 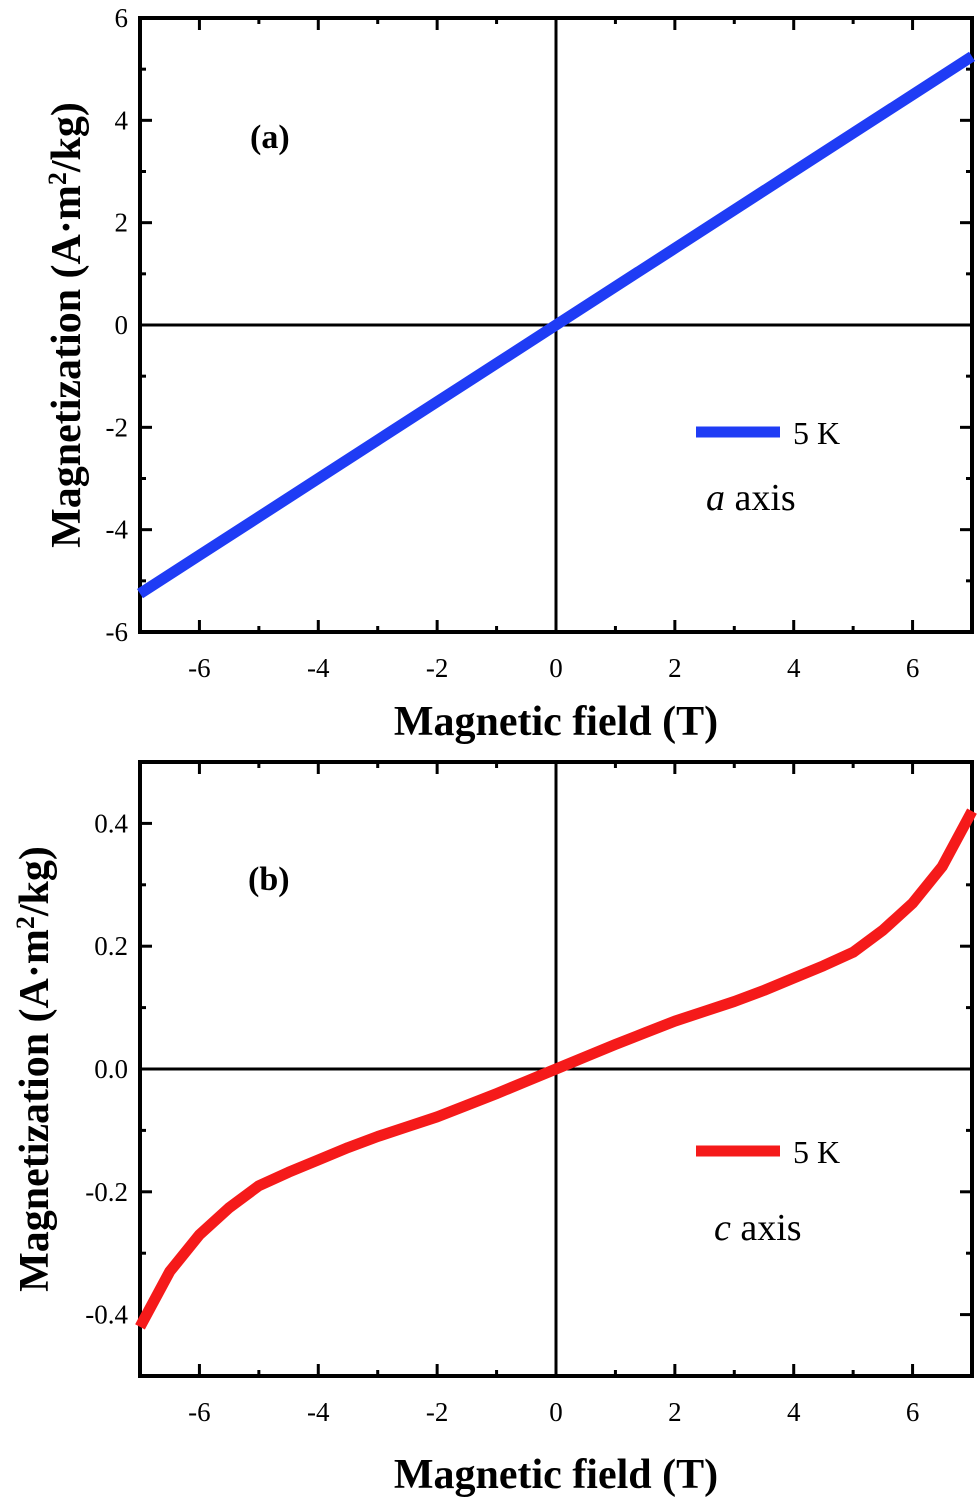 What do you see at coordinates (35, 881) in the screenshot?
I see `panel-b-y-title-end: /kg)` at bounding box center [35, 881].